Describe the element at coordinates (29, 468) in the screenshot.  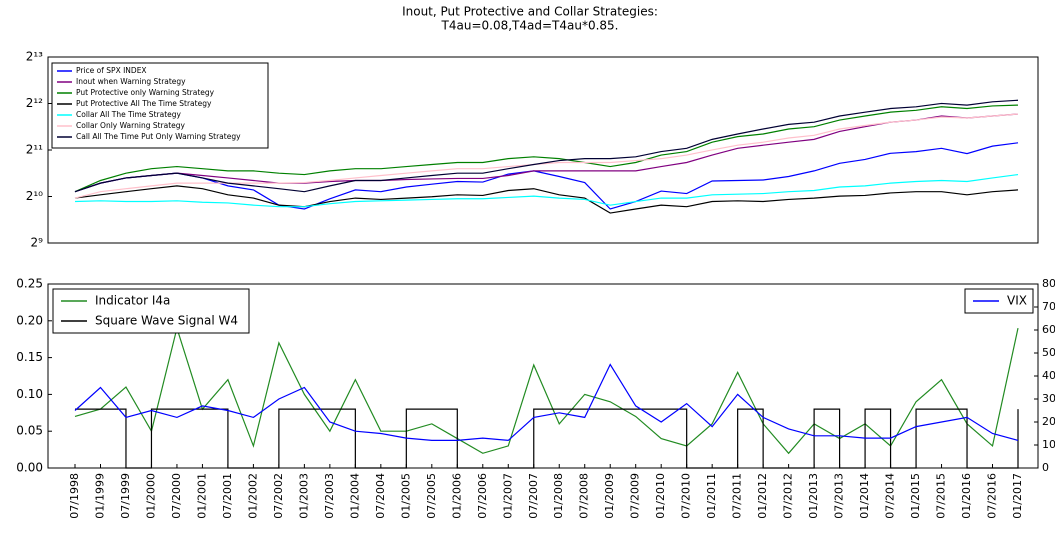
I see `y-tick-label: 0.00` at that location.